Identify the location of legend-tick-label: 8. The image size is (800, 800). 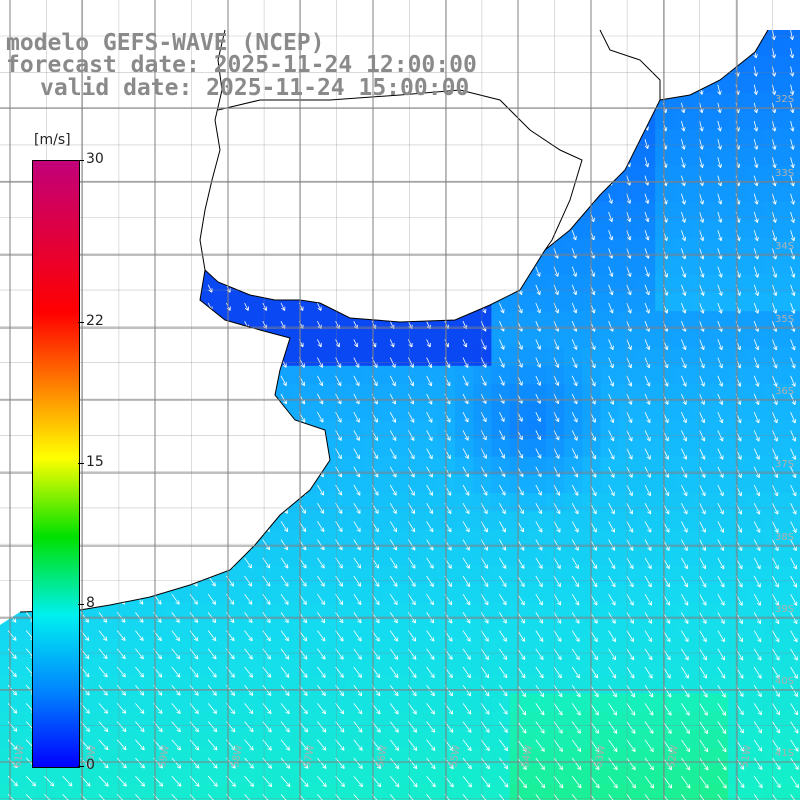
(90, 603).